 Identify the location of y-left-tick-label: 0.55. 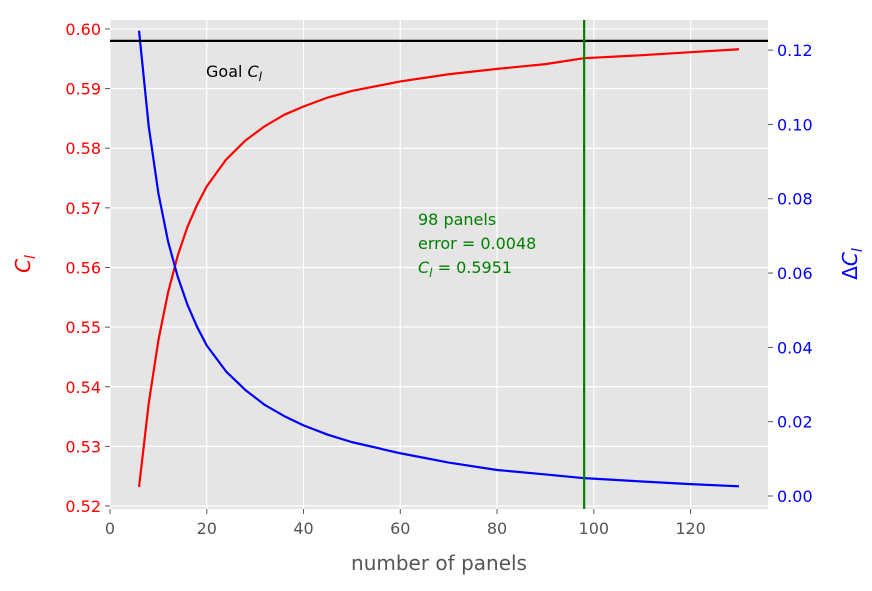
(83, 327).